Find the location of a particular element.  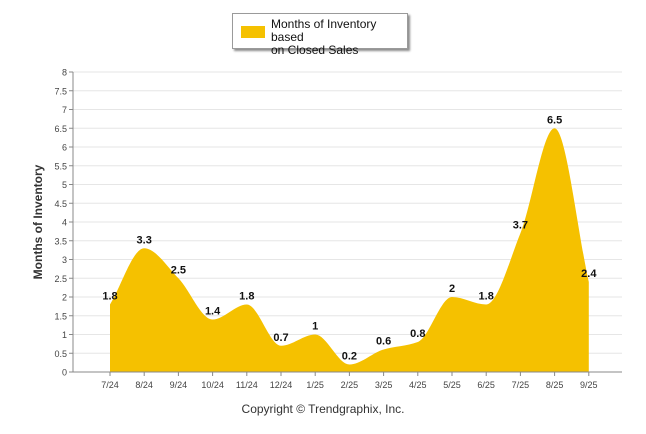

data-label: 0.7 is located at coordinates (280, 338).